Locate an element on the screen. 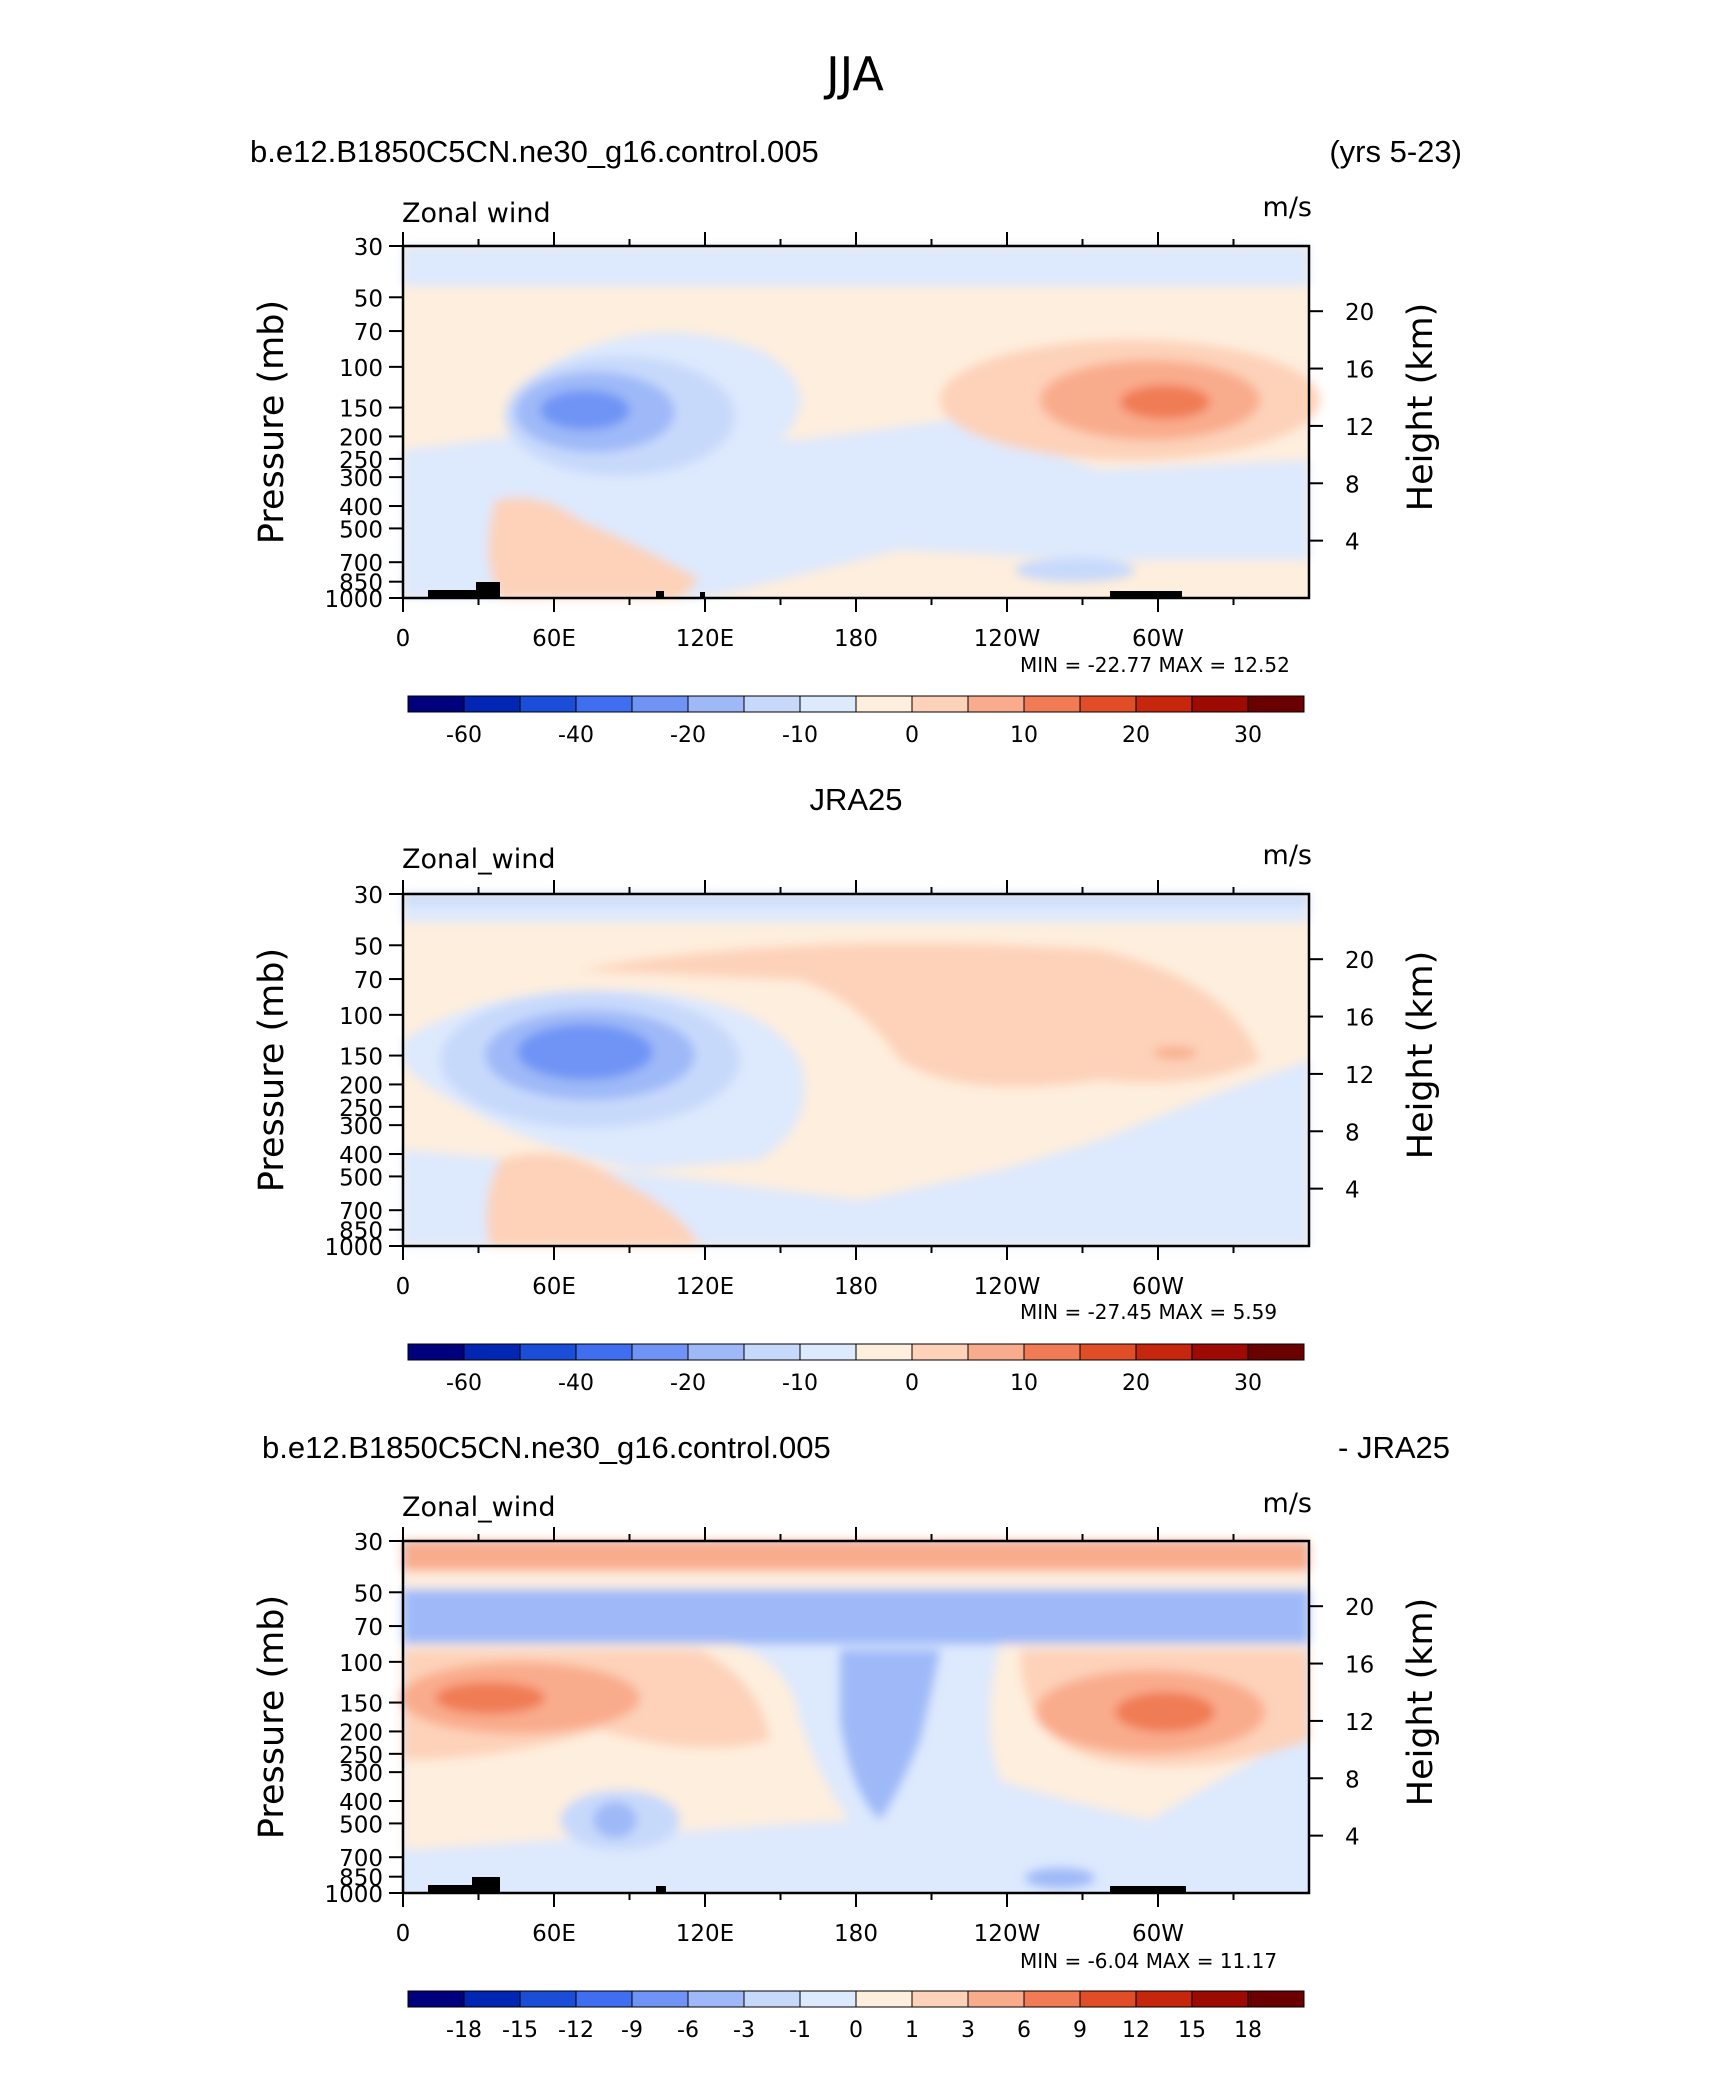 The width and height of the screenshot is (1710, 2074). colorbar-label: 12 is located at coordinates (1136, 2030).